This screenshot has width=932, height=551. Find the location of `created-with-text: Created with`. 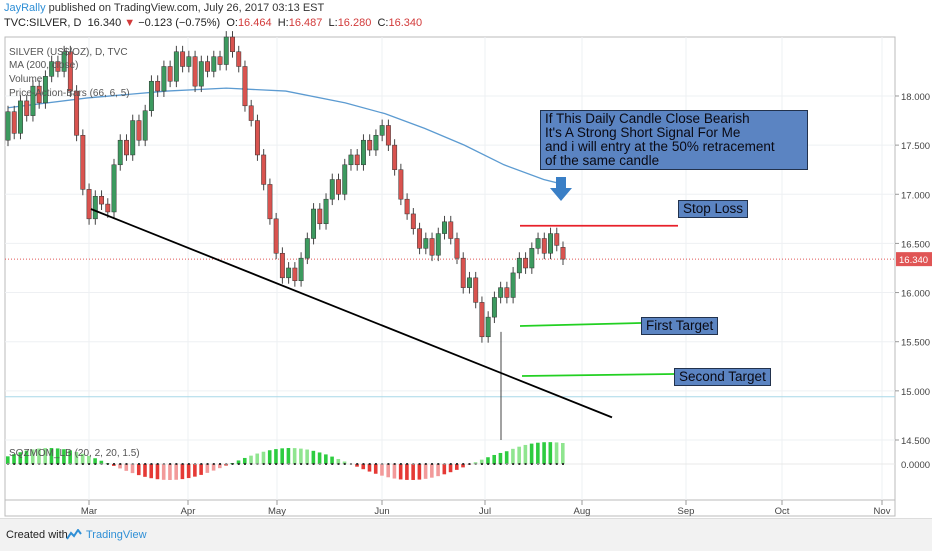

created-with-text: Created with is located at coordinates (37, 535).